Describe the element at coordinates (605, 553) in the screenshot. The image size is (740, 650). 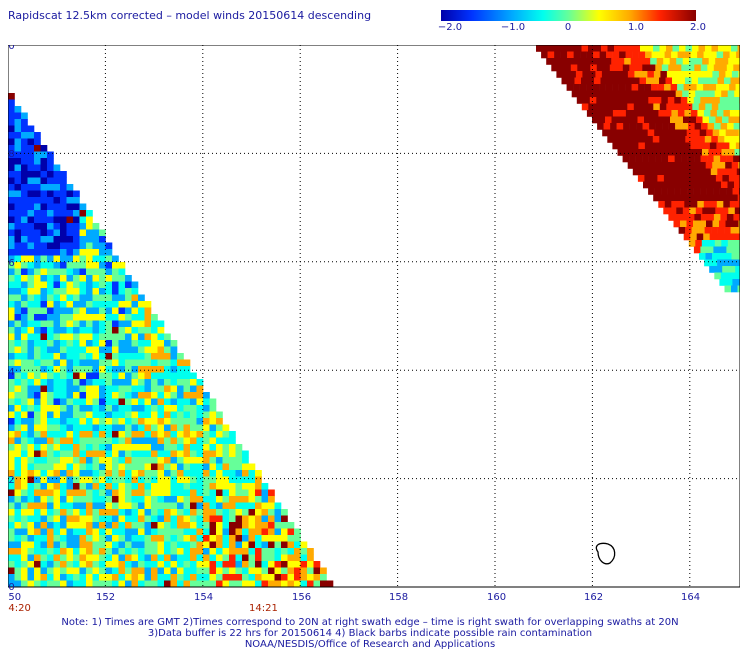
I see `land-outline` at that location.